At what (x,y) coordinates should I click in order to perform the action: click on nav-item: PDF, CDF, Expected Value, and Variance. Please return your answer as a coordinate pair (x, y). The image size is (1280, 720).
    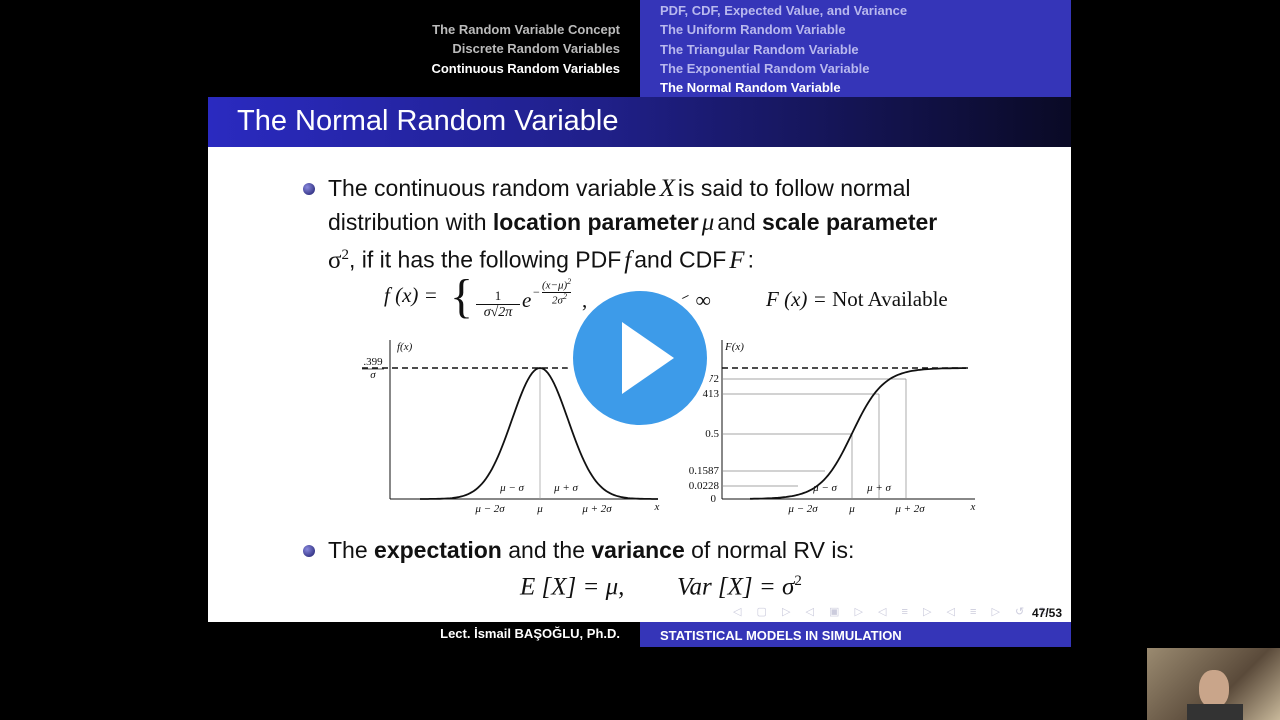
    Looking at the image, I should click on (784, 10).